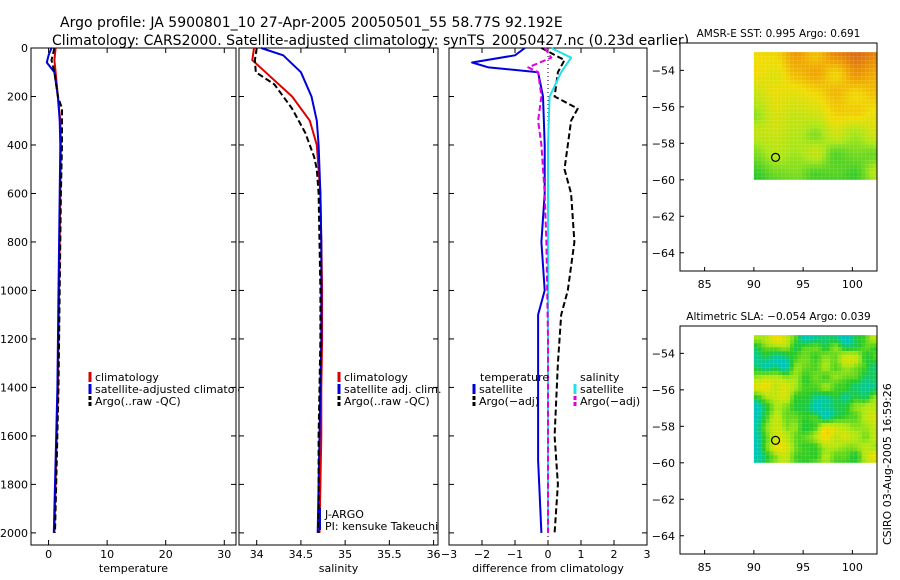 The width and height of the screenshot is (900, 580). Describe the element at coordinates (815, 399) in the screenshot. I see `sla-heatmap-field` at that location.